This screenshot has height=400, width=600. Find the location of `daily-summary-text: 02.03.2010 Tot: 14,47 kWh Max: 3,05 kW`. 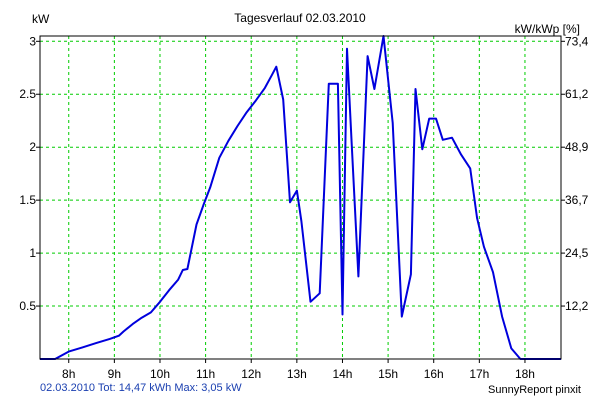

daily-summary-text: 02.03.2010 Tot: 14,47 kWh Max: 3,05 kW is located at coordinates (141, 388).